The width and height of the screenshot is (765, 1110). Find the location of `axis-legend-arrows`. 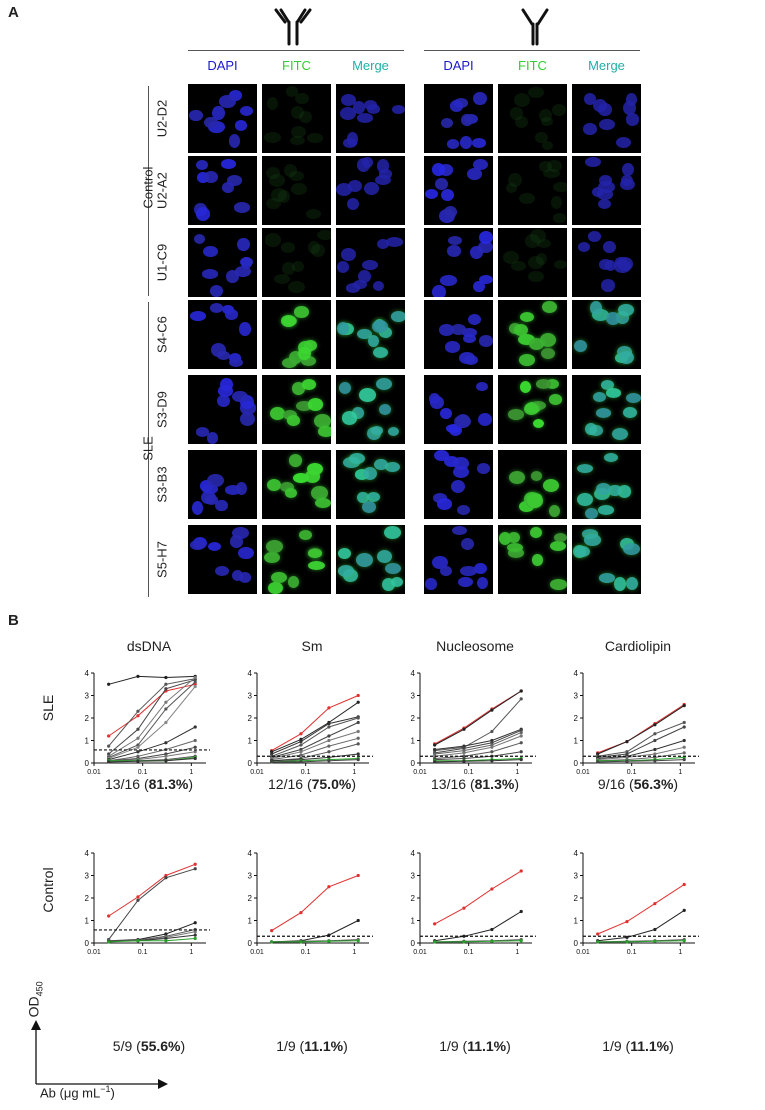

axis-legend-arrows is located at coordinates (99, 1054).